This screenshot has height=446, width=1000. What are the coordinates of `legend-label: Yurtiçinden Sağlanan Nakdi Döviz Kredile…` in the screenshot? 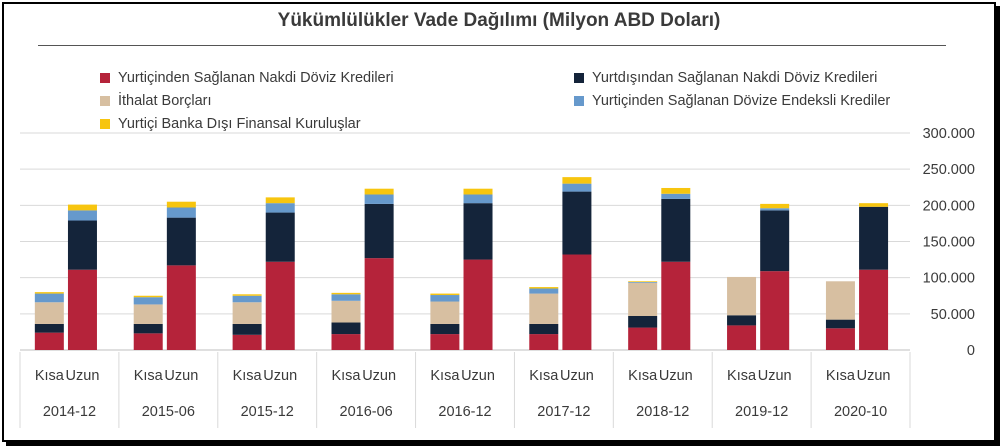 It's located at (256, 78).